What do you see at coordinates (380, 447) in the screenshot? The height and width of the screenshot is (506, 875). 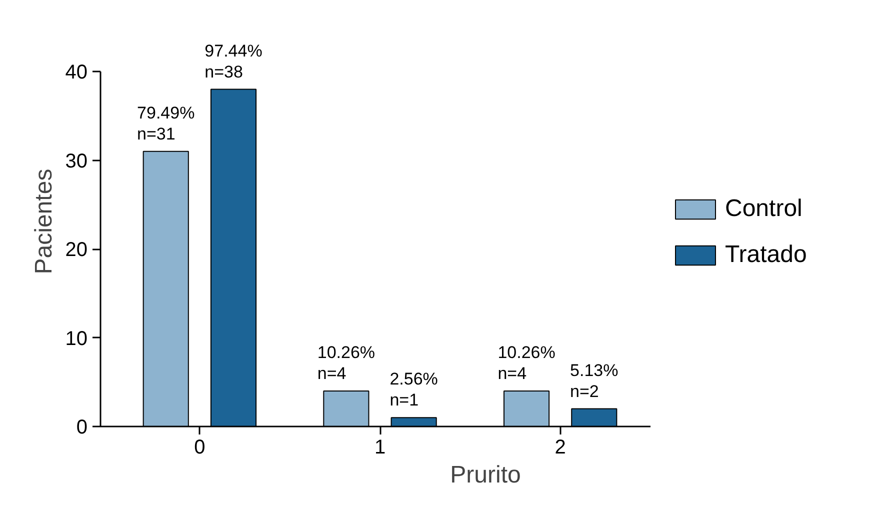 I see `x-tick-label: 1` at bounding box center [380, 447].